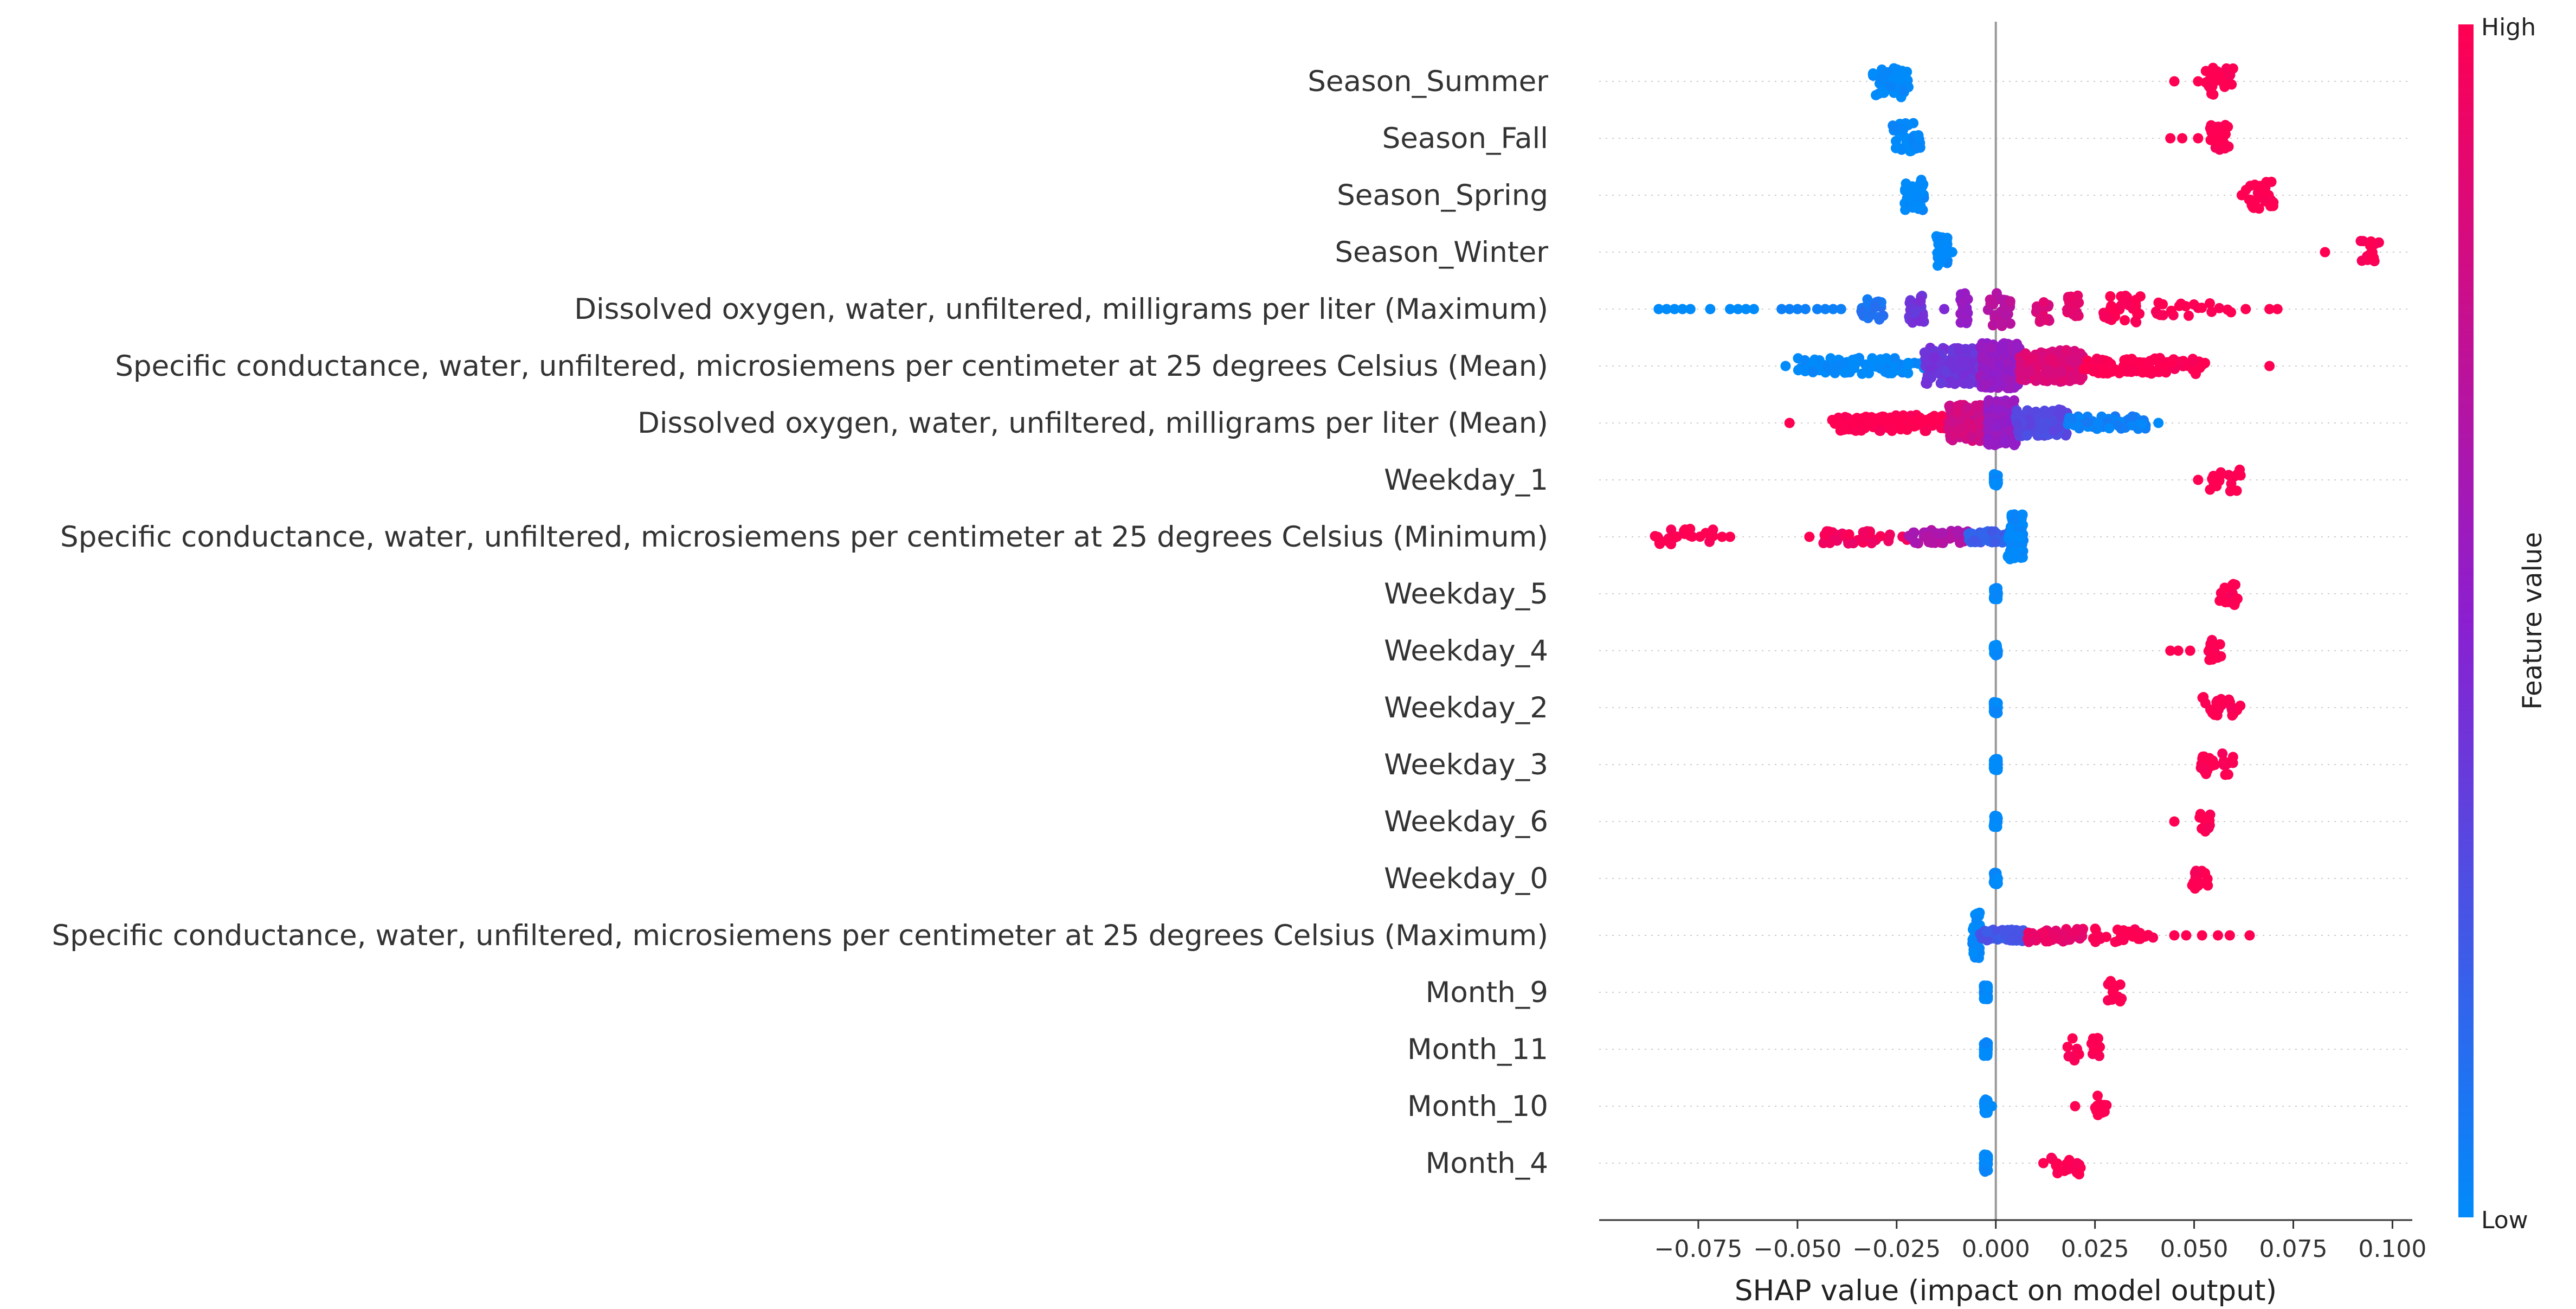 The height and width of the screenshot is (1309, 2576). What do you see at coordinates (1797, 1249) in the screenshot?
I see `x-tick-label: −0.050` at bounding box center [1797, 1249].